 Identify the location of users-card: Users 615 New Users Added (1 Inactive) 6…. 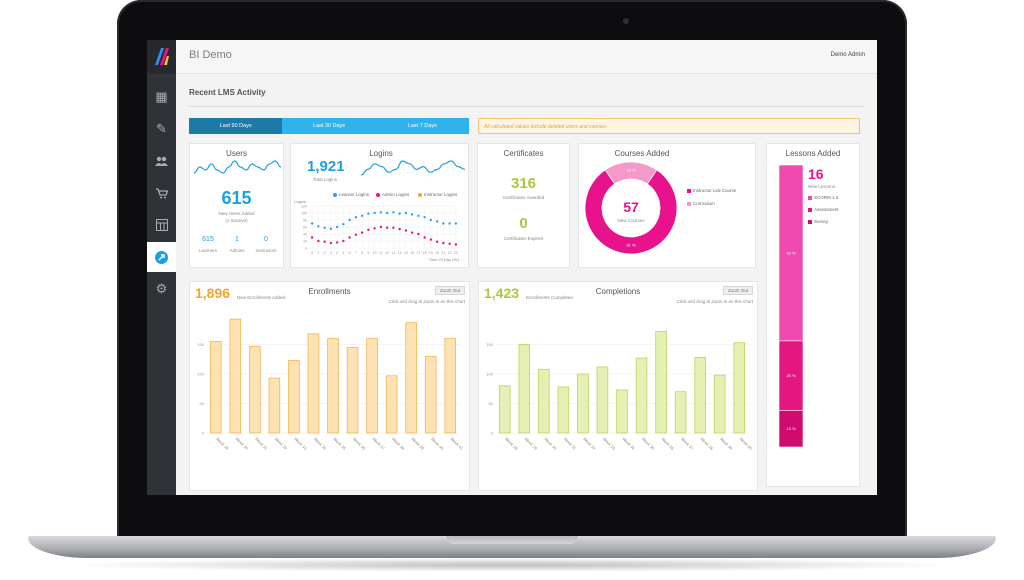
(236, 205).